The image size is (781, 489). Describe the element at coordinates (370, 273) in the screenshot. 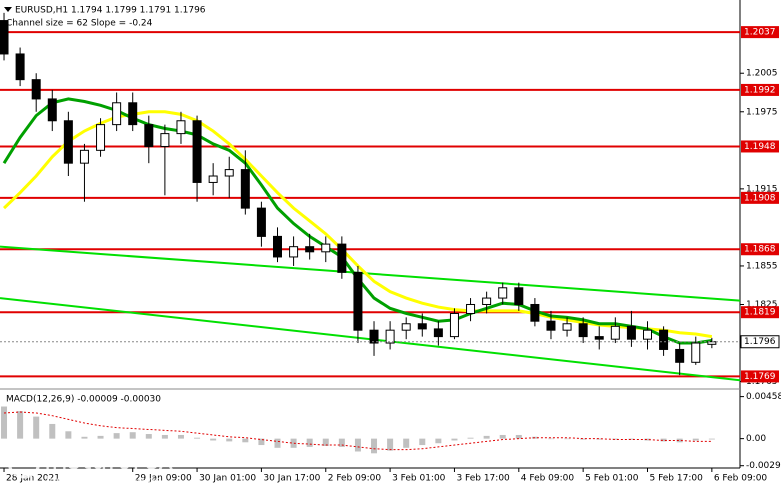

I see `channel-line` at that location.